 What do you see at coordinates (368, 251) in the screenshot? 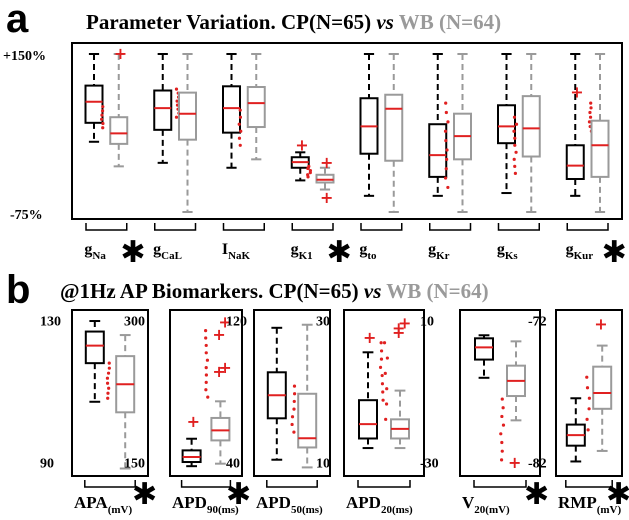
I see `category-text: gto` at bounding box center [368, 251].